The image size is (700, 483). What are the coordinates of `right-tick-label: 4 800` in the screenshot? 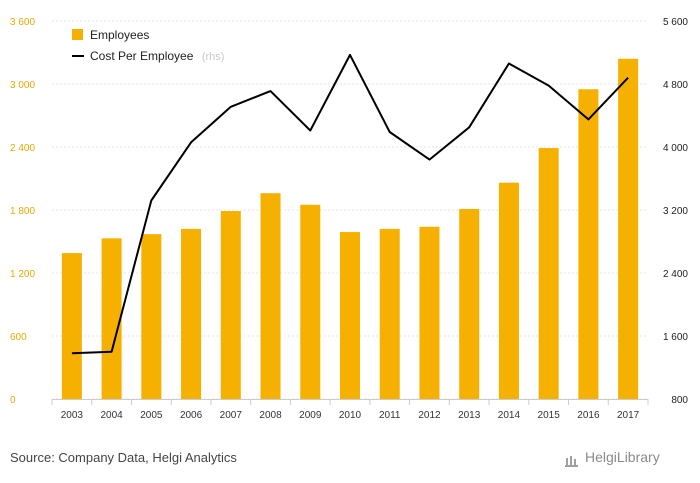 It's located at (675, 85).